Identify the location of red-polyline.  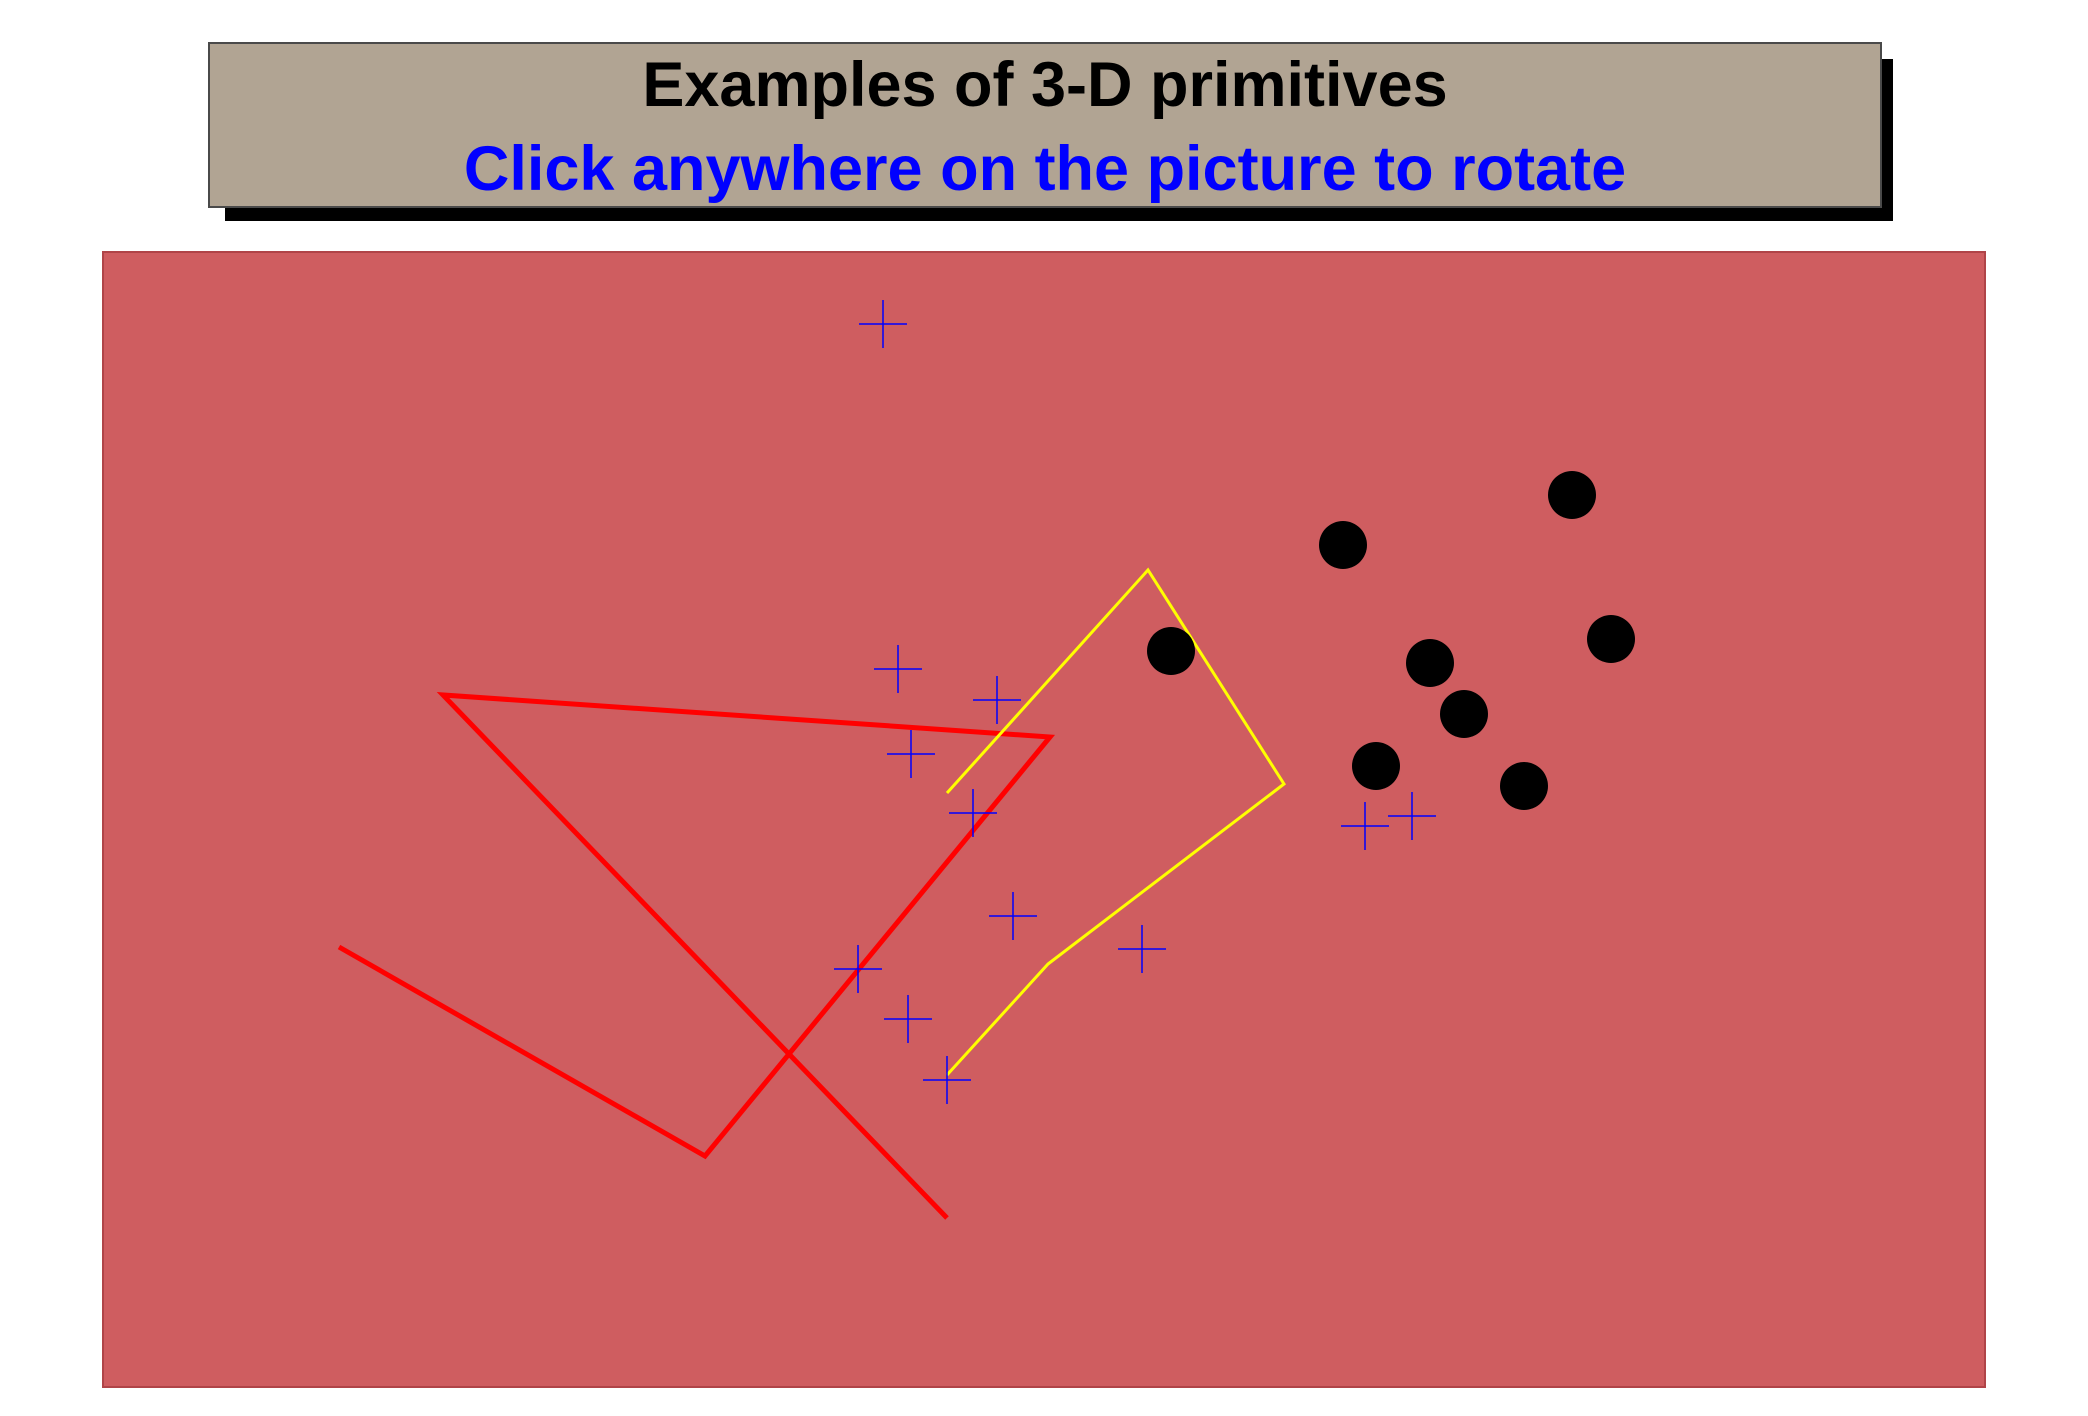
(696, 956).